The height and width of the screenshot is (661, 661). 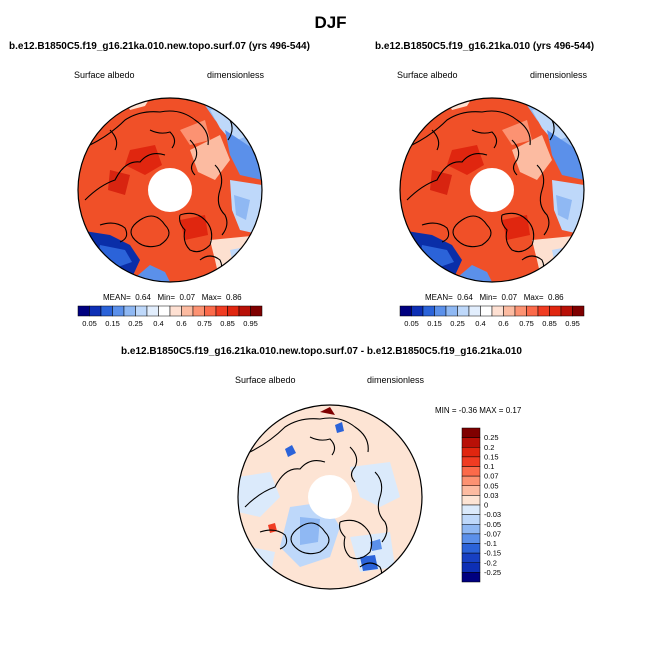 I want to click on panel1-colorbar-tick-label: 0.4, so click(x=158, y=323).